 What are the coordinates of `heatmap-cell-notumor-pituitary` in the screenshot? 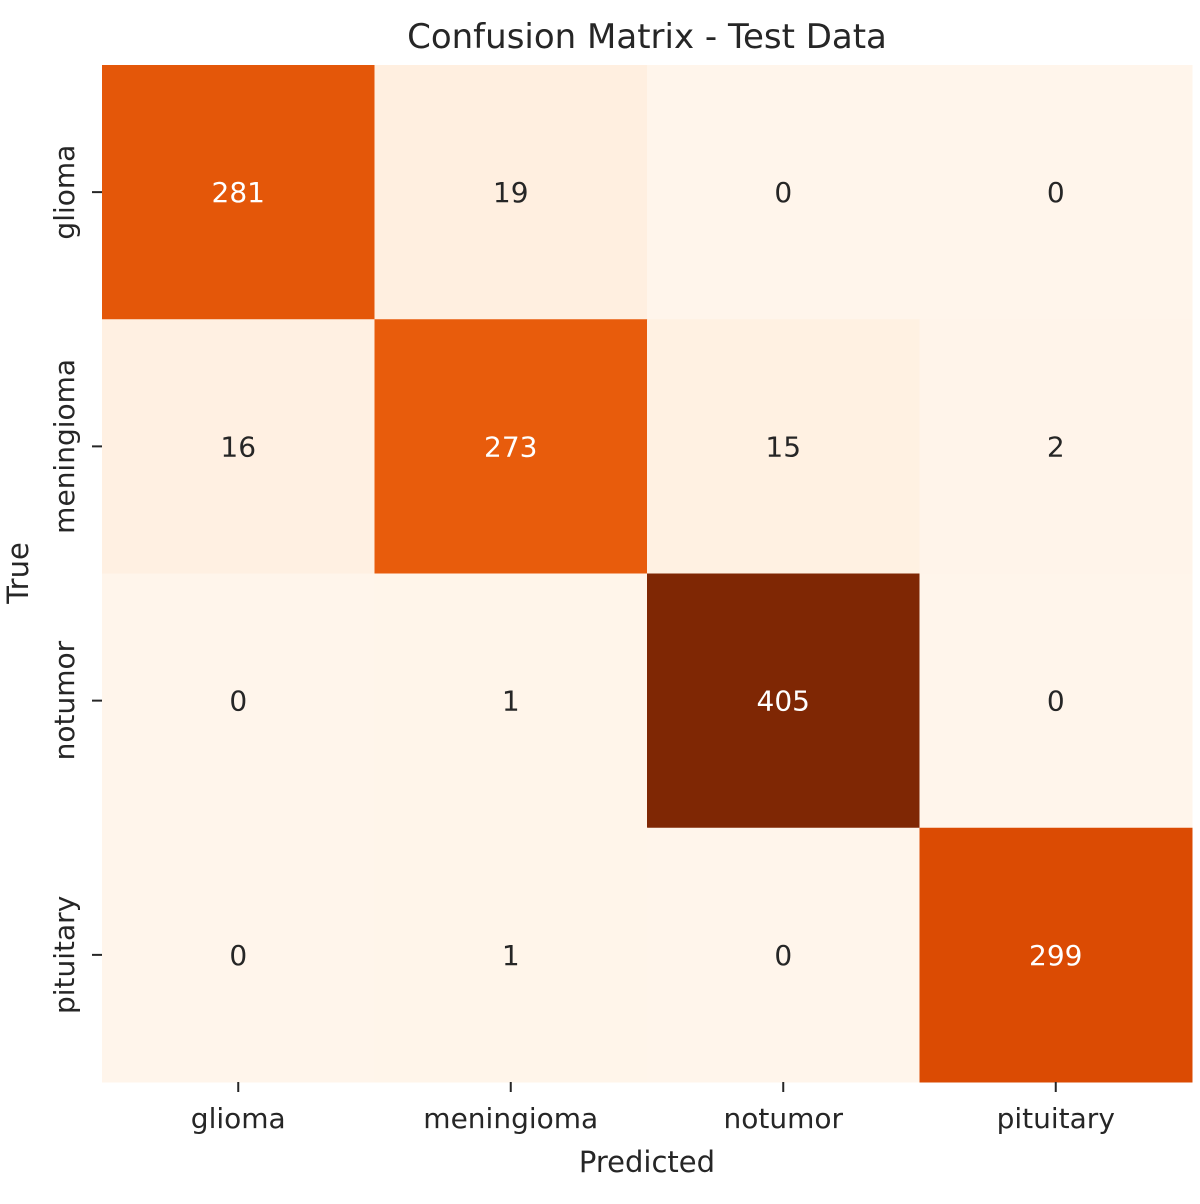 It's located at (1056, 701).